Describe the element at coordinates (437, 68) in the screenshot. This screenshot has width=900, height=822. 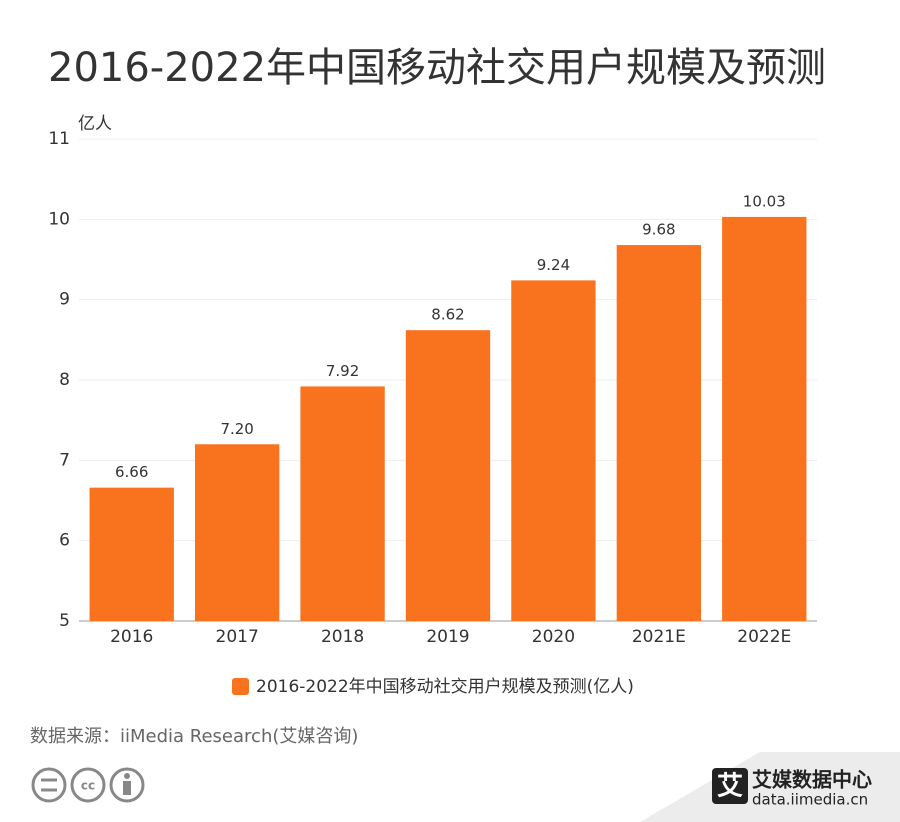
I see `chart-title: 2016-2022年中国移动社交用户规模及预测` at that location.